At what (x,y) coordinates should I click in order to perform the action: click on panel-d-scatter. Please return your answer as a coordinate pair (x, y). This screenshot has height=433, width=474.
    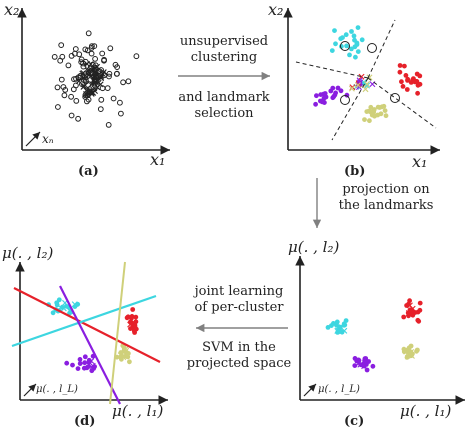
    Looking at the image, I should click on (92, 335).